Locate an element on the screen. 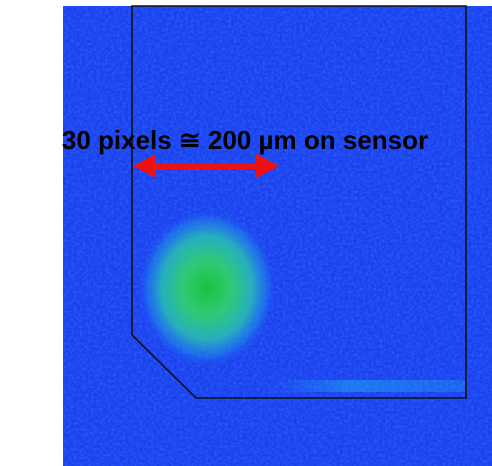  signal-spot is located at coordinates (207, 288).